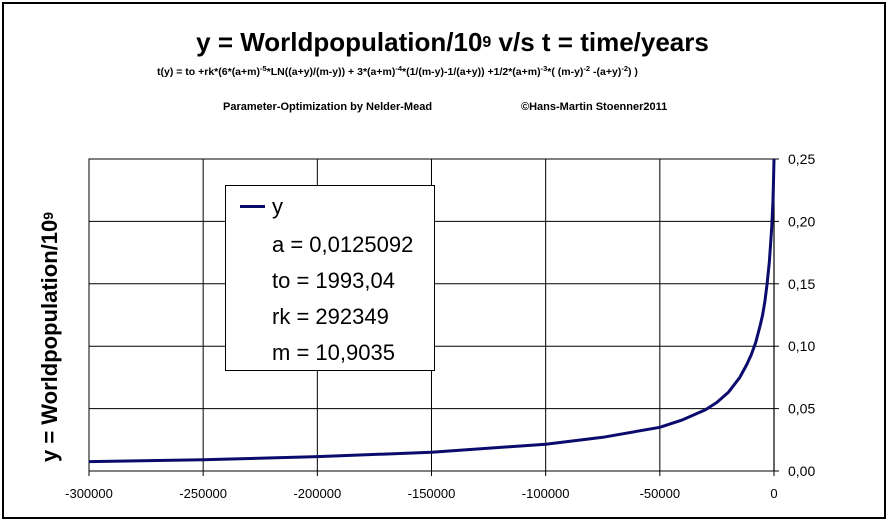 The image size is (893, 527). I want to click on x-tick-label: 0, so click(773, 493).